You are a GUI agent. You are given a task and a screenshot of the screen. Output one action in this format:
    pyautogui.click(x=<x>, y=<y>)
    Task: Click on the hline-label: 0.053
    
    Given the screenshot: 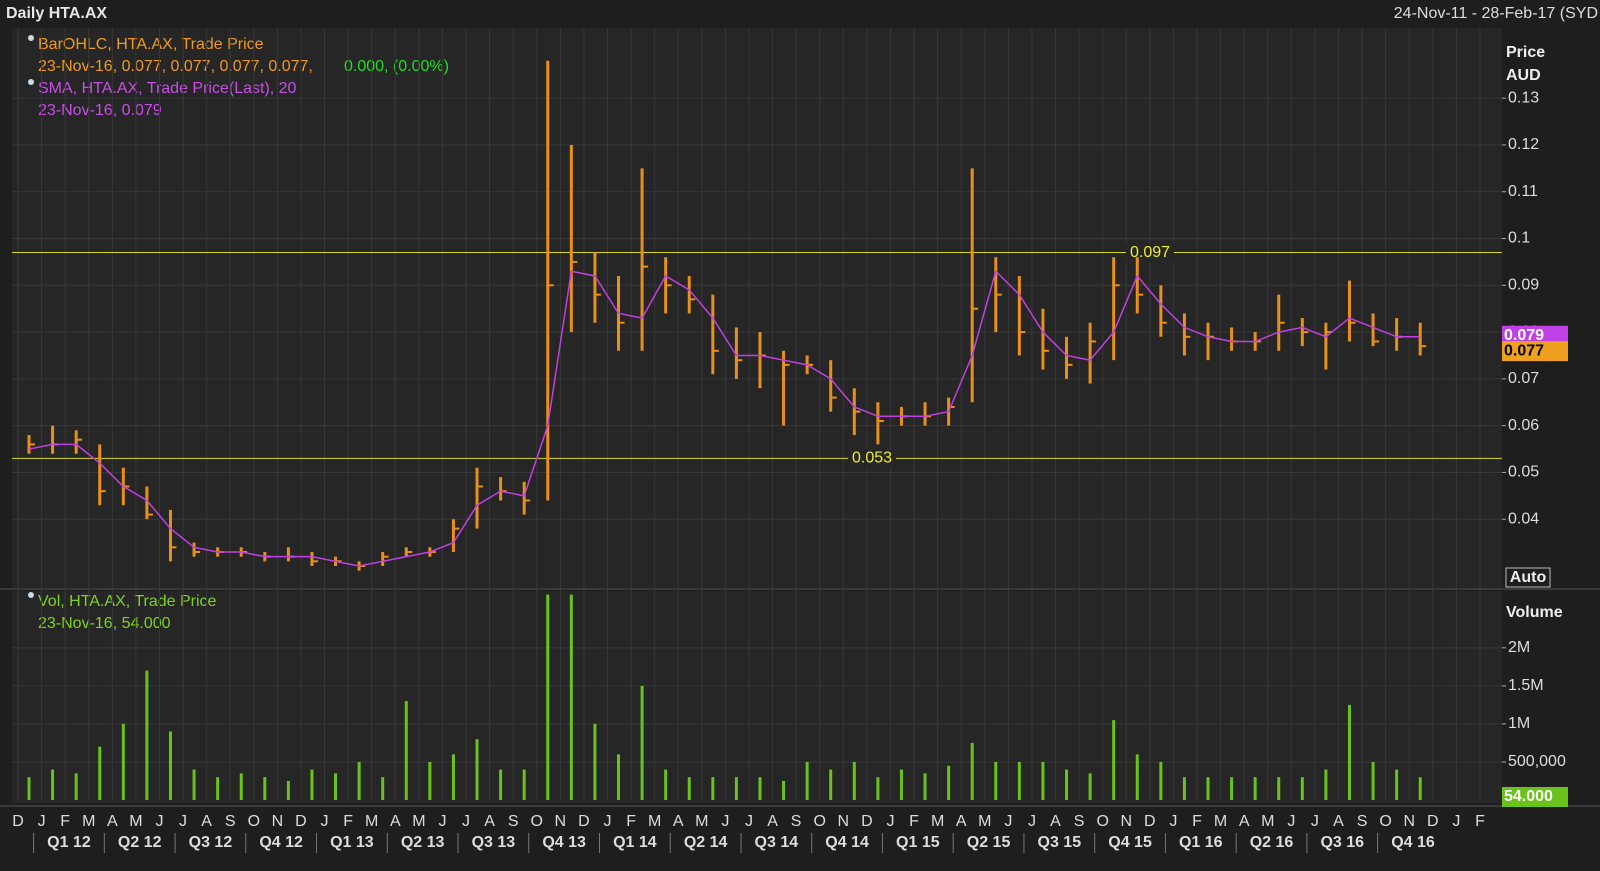 What is the action you would take?
    pyautogui.click(x=872, y=458)
    